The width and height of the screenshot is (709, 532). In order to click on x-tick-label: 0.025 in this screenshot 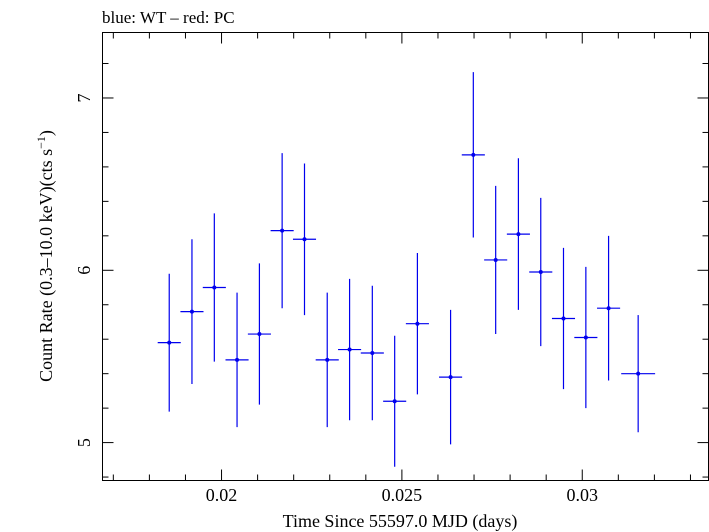, I will do `click(402, 495)`.